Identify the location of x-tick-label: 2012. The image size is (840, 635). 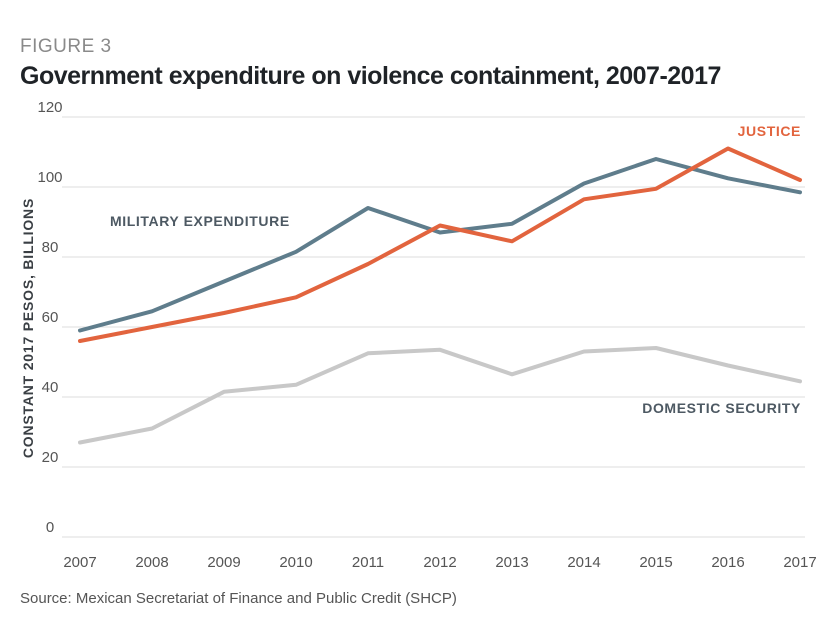
(439, 562).